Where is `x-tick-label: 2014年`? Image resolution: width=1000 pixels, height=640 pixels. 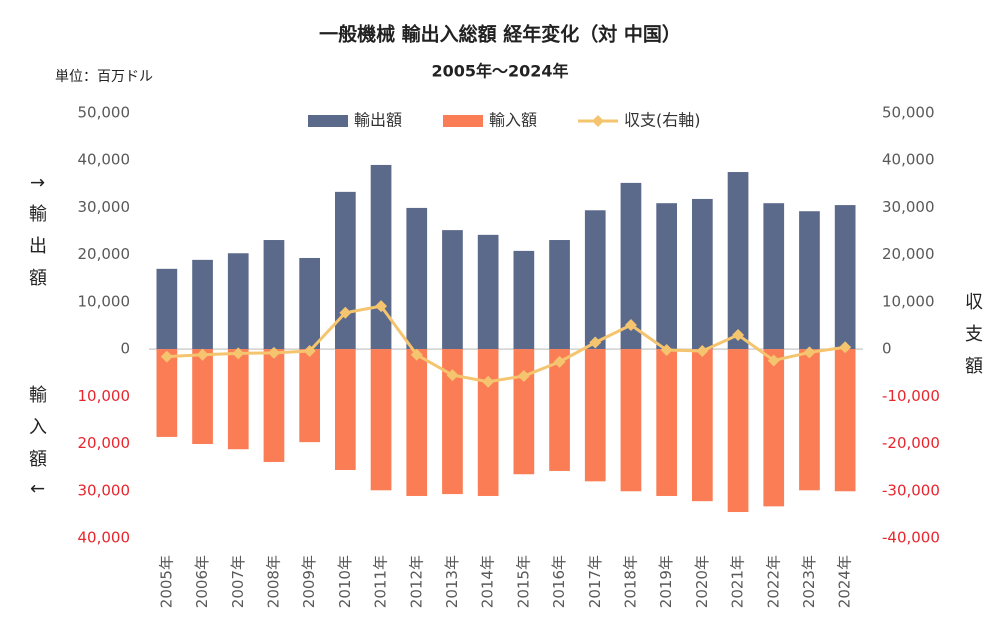 x-tick-label: 2014年 is located at coordinates (488, 581).